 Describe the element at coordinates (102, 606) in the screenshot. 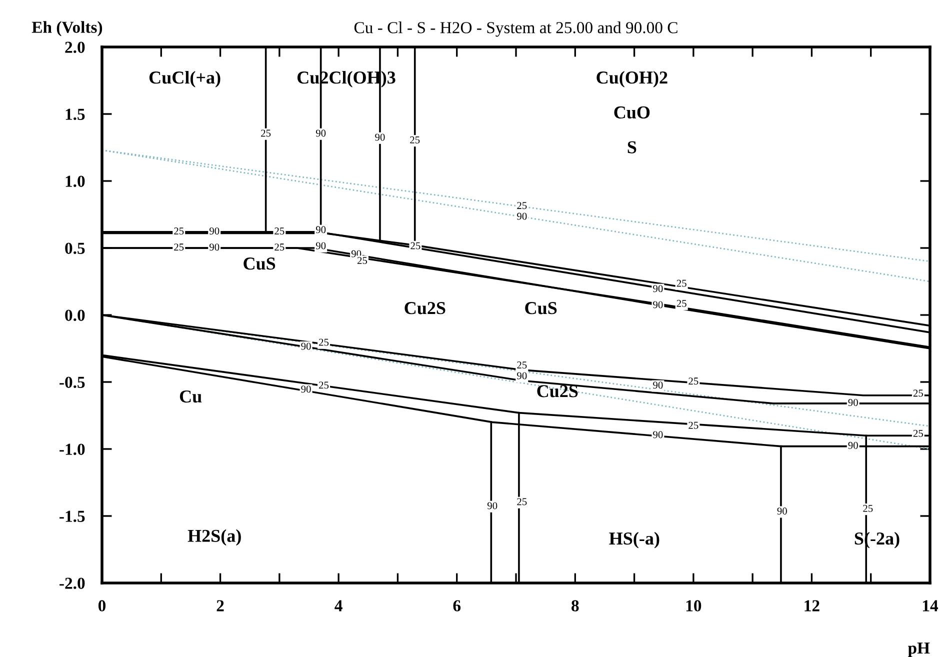

I see `x-tick-label: 0` at that location.